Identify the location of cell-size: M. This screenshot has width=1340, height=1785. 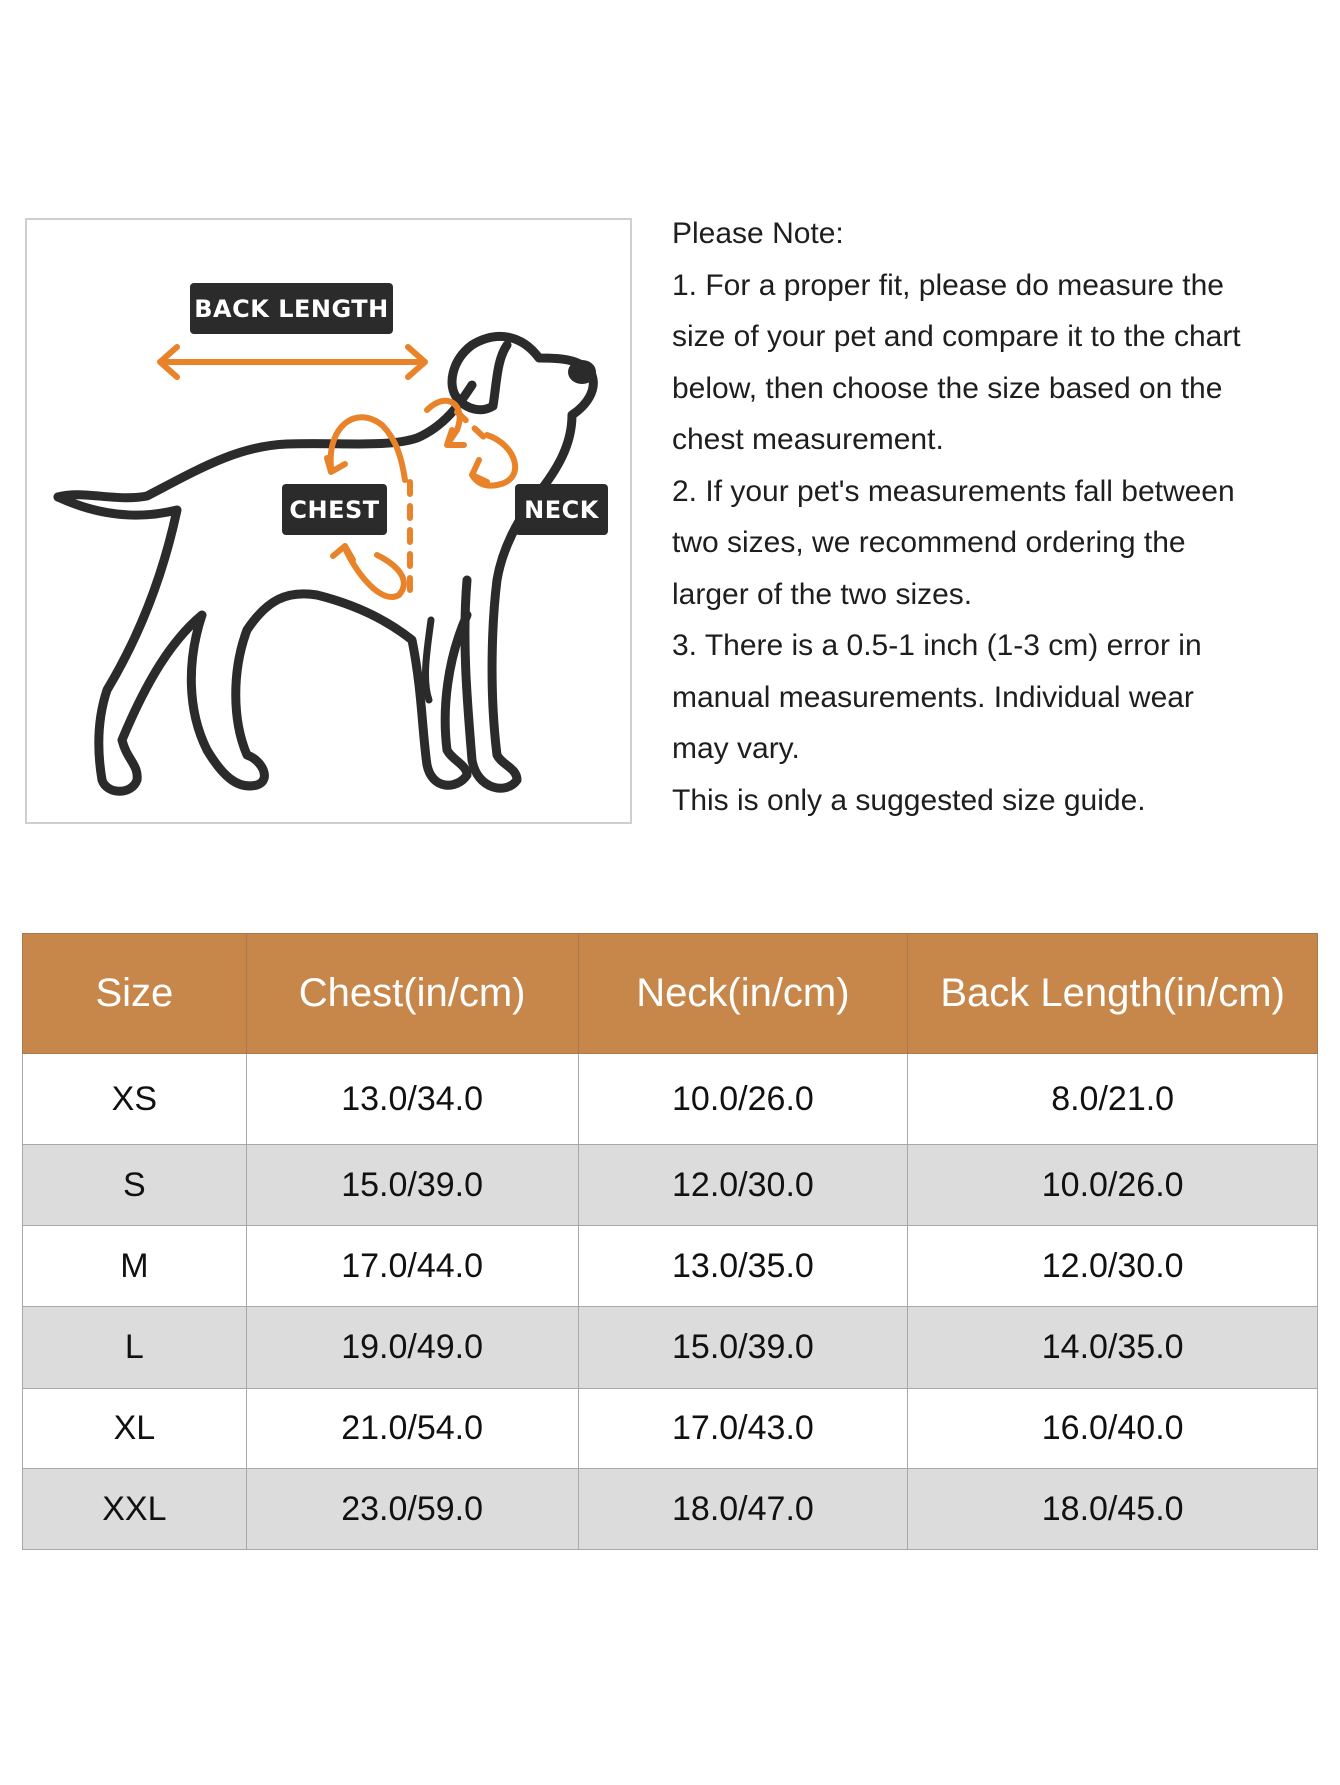
(134, 1266).